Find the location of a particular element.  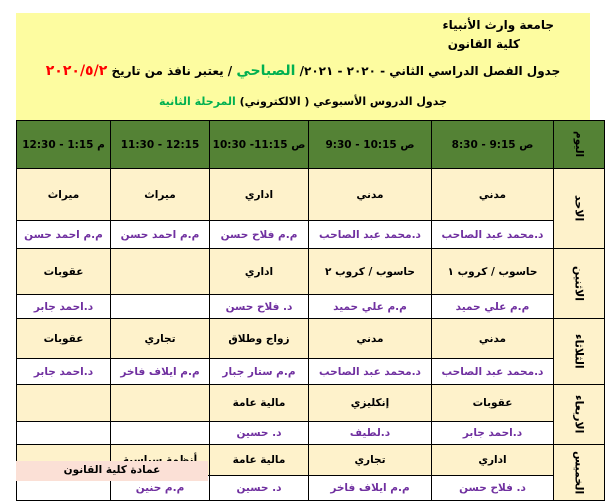

day-header: اليوم is located at coordinates (579, 144).